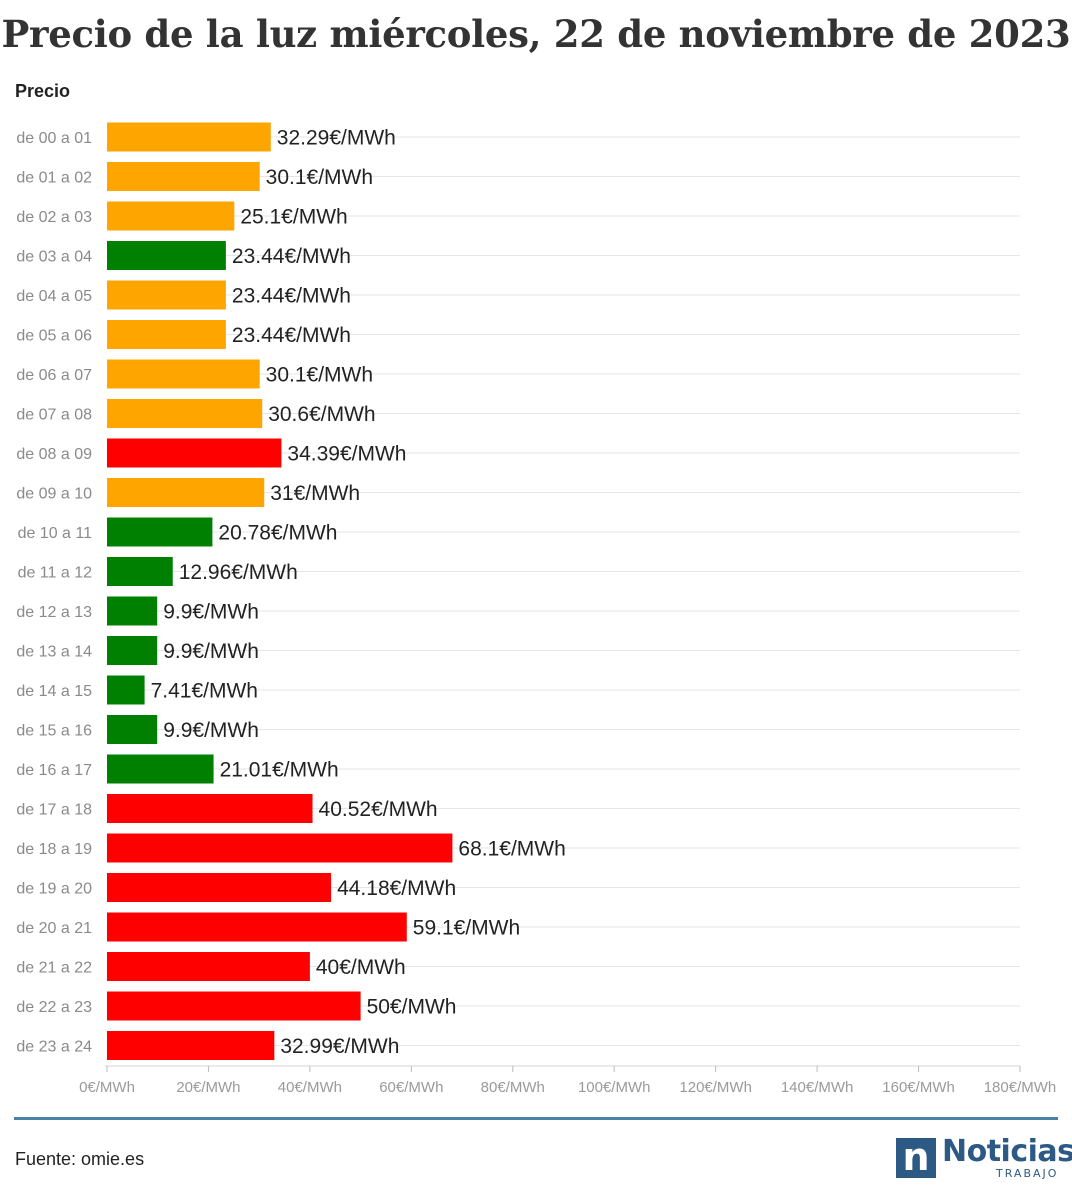  I want to click on footer-divider, so click(536, 1118).